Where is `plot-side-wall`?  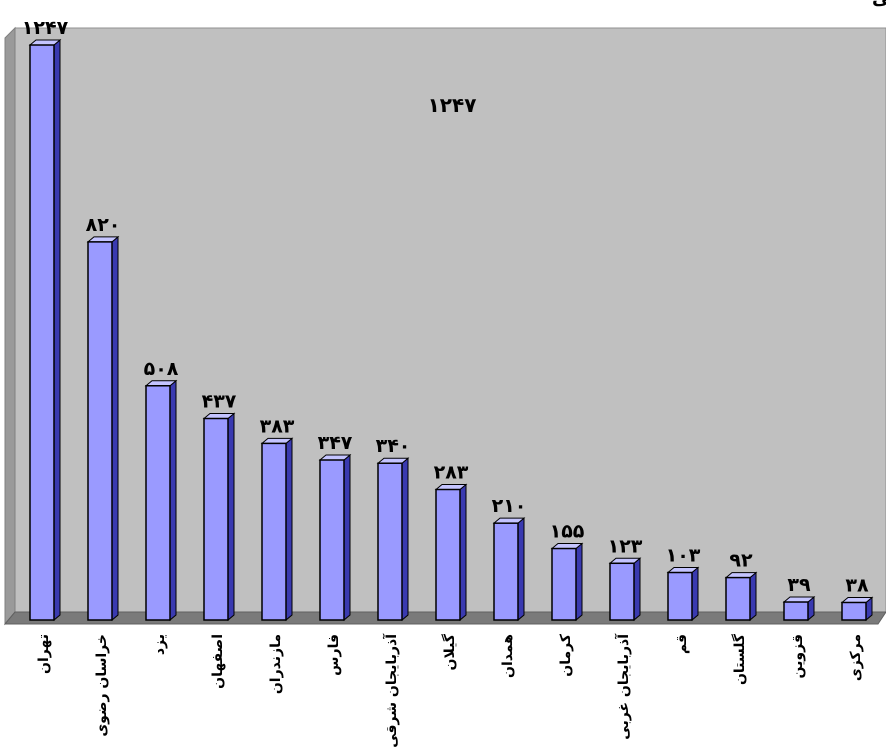 plot-side-wall is located at coordinates (10, 326).